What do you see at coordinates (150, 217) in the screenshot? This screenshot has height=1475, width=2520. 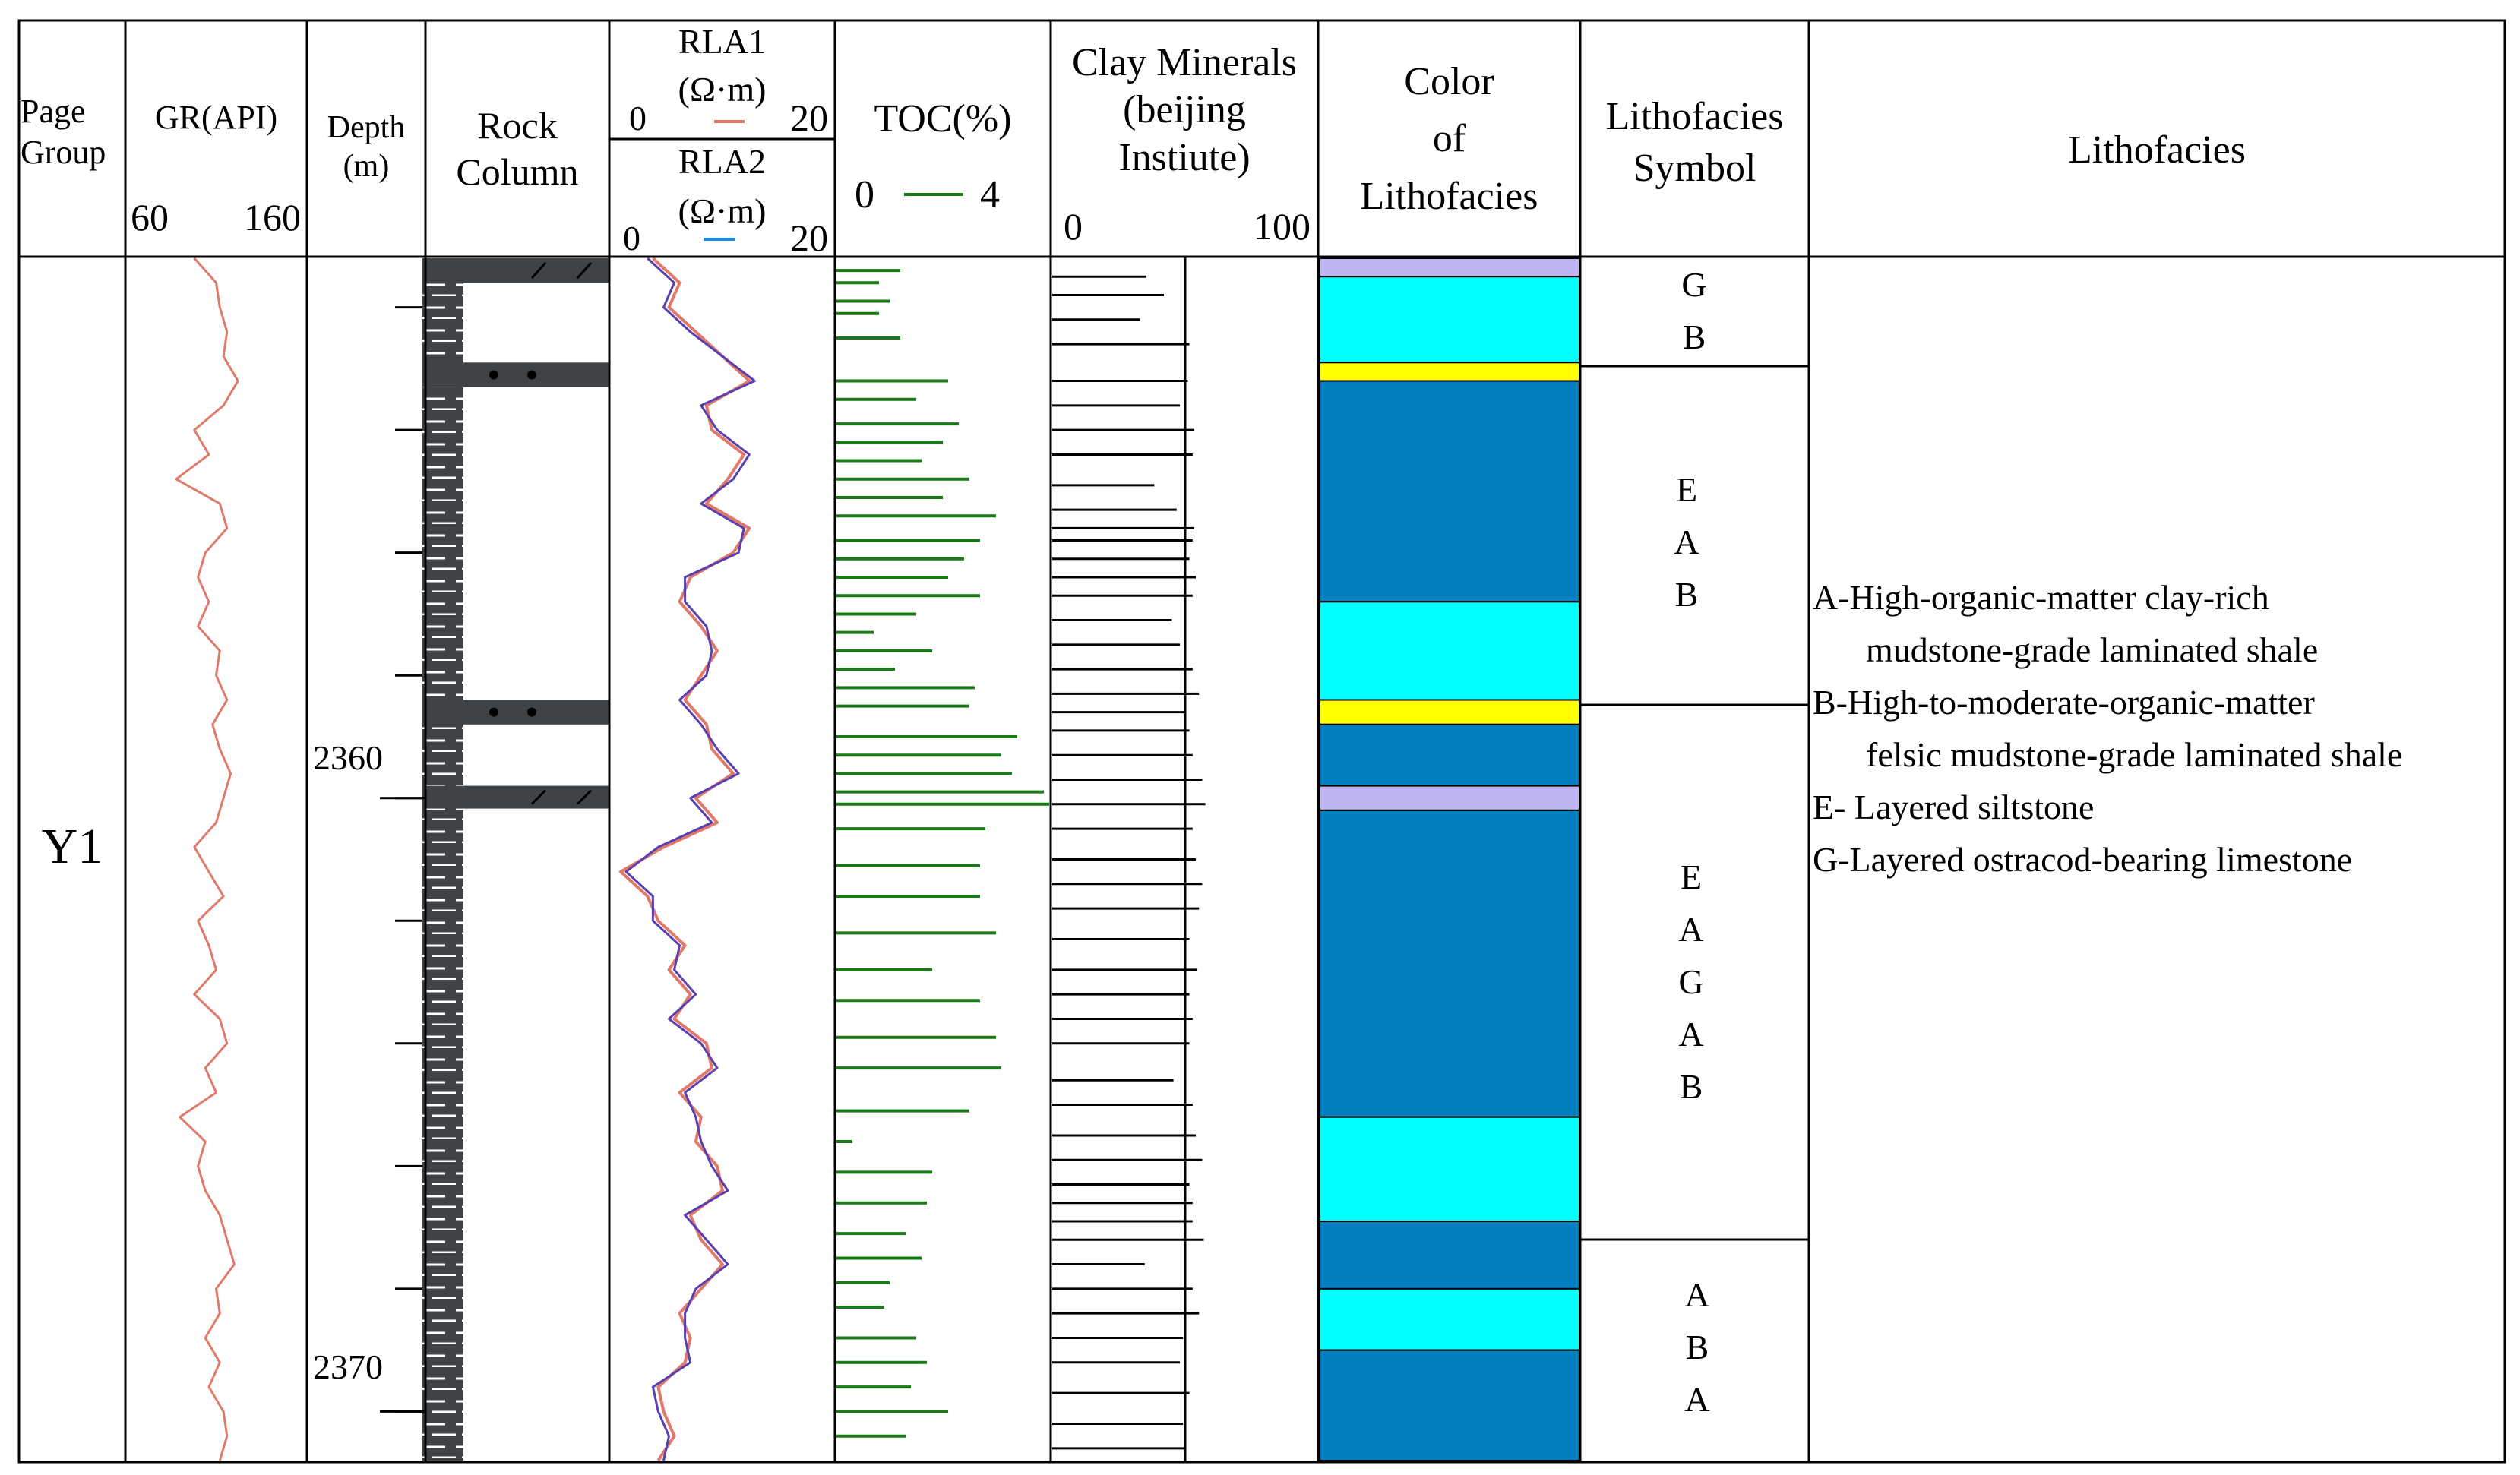 I see `gr-scale-min: 60` at bounding box center [150, 217].